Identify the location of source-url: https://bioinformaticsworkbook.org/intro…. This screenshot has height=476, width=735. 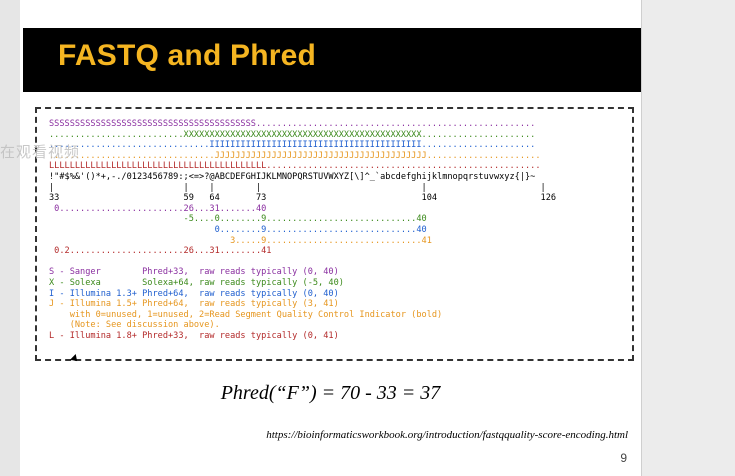
(447, 435).